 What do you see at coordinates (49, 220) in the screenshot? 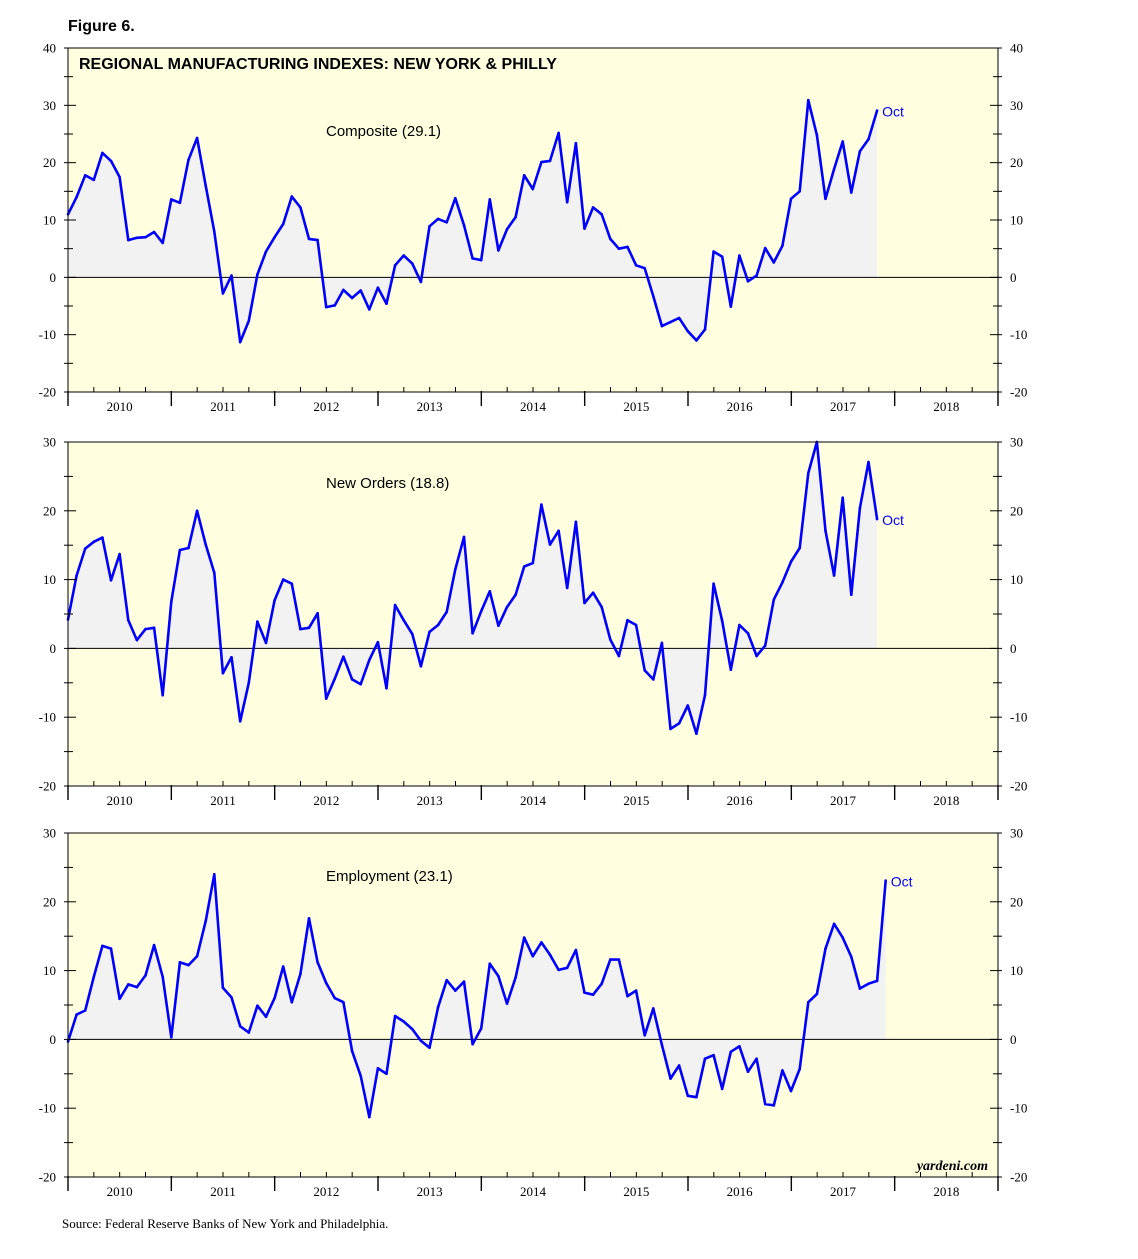
I see `y-tick-label-left: 10` at bounding box center [49, 220].